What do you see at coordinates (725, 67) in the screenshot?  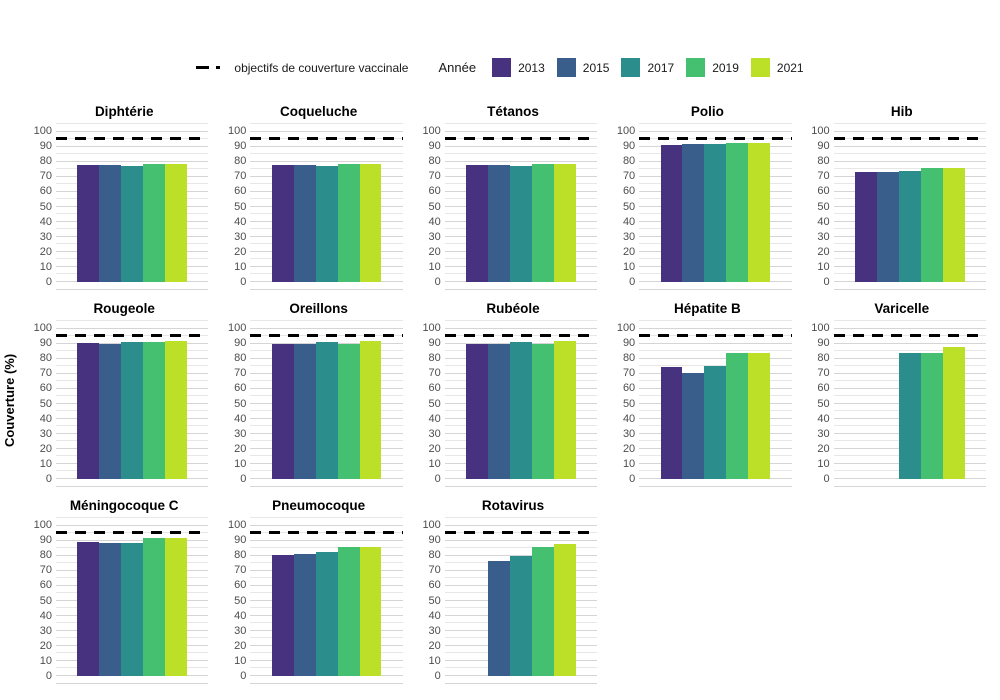 I see `legend-entry-label: 2019` at bounding box center [725, 67].